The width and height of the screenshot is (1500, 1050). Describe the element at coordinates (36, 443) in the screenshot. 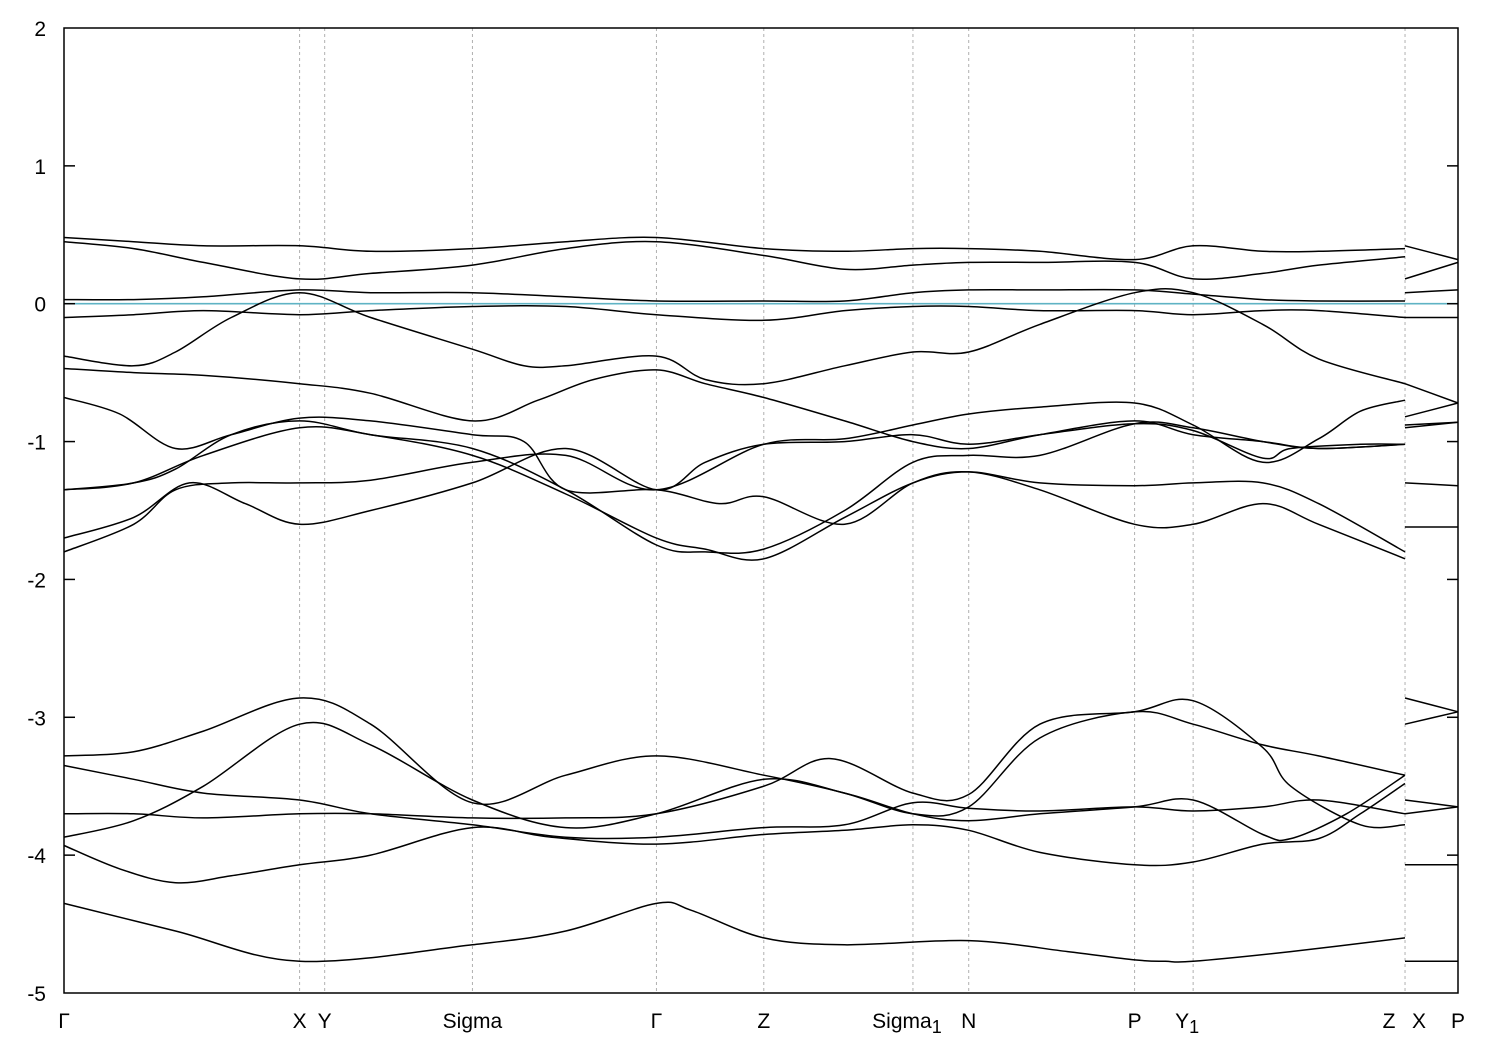

I see `y-tick-label-4: -1` at that location.